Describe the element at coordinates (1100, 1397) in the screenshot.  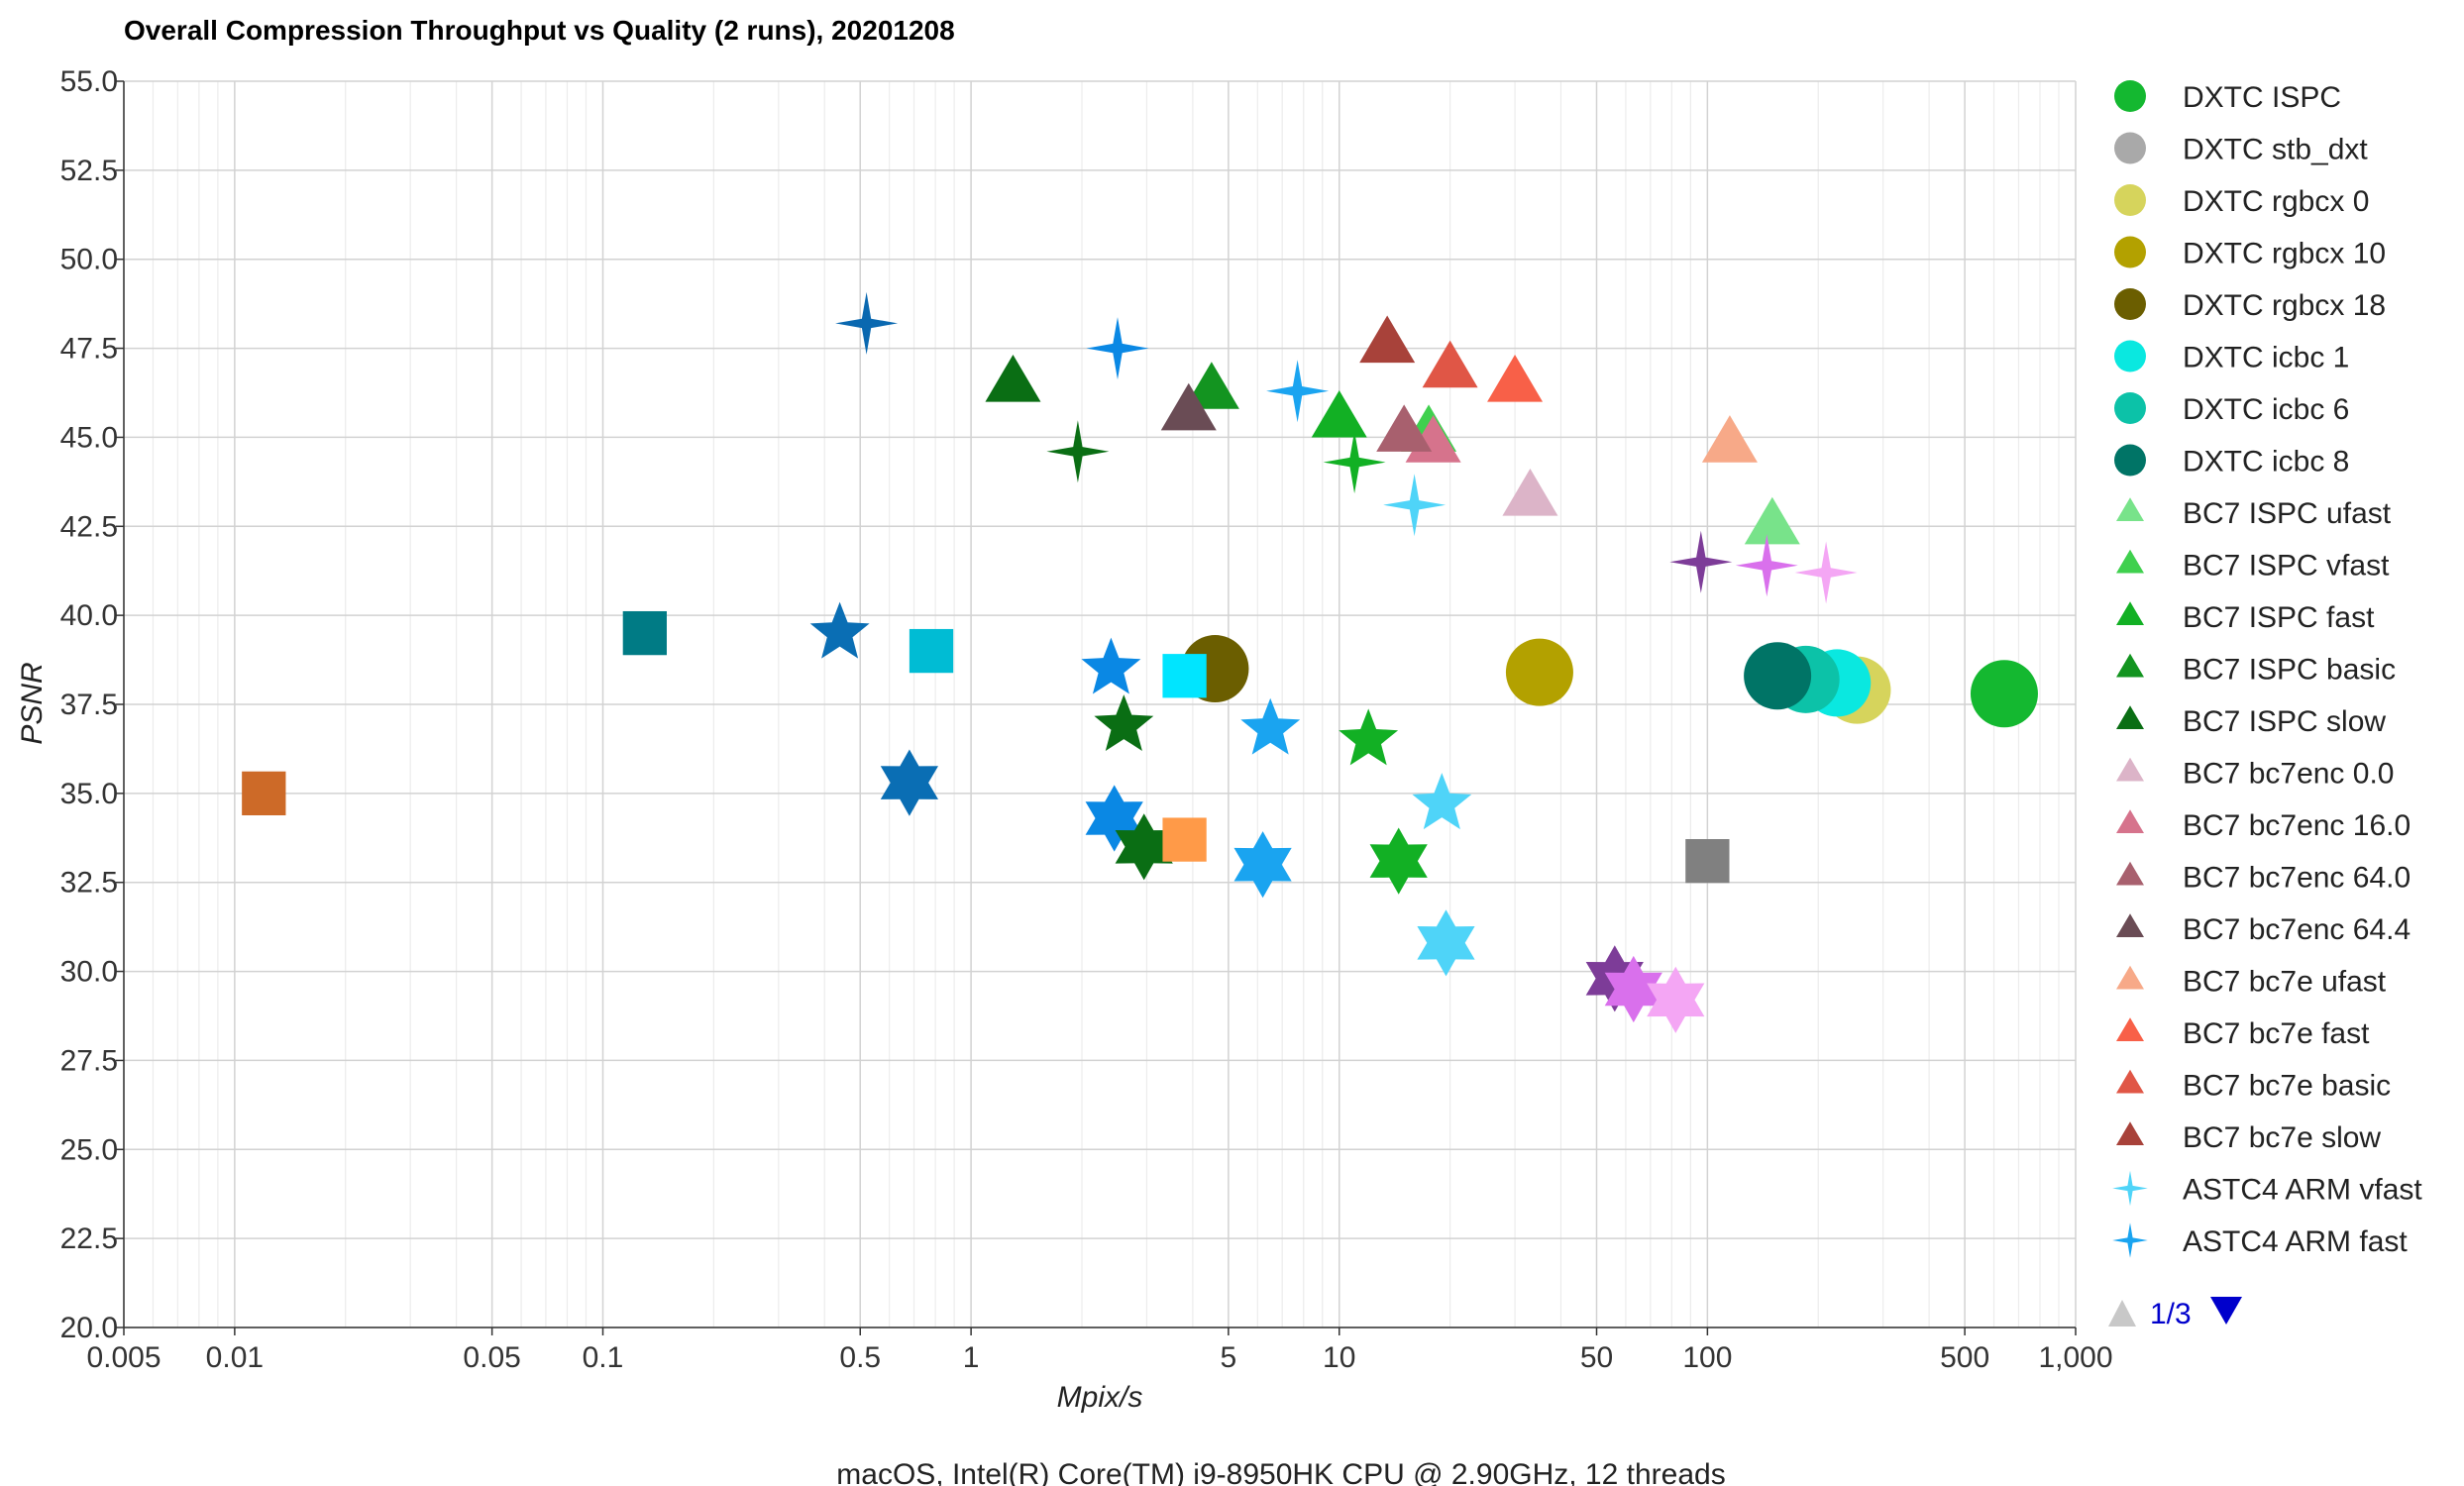
I see `x-axis-label: Mpix/s` at that location.